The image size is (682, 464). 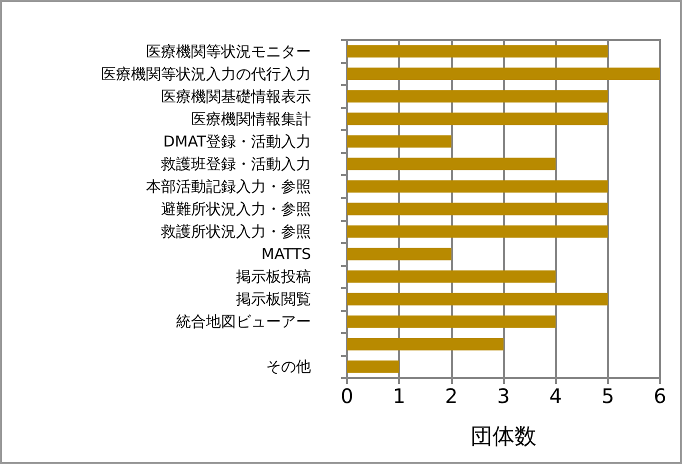 What do you see at coordinates (660, 396) in the screenshot?
I see `x-tick-label: 6` at bounding box center [660, 396].